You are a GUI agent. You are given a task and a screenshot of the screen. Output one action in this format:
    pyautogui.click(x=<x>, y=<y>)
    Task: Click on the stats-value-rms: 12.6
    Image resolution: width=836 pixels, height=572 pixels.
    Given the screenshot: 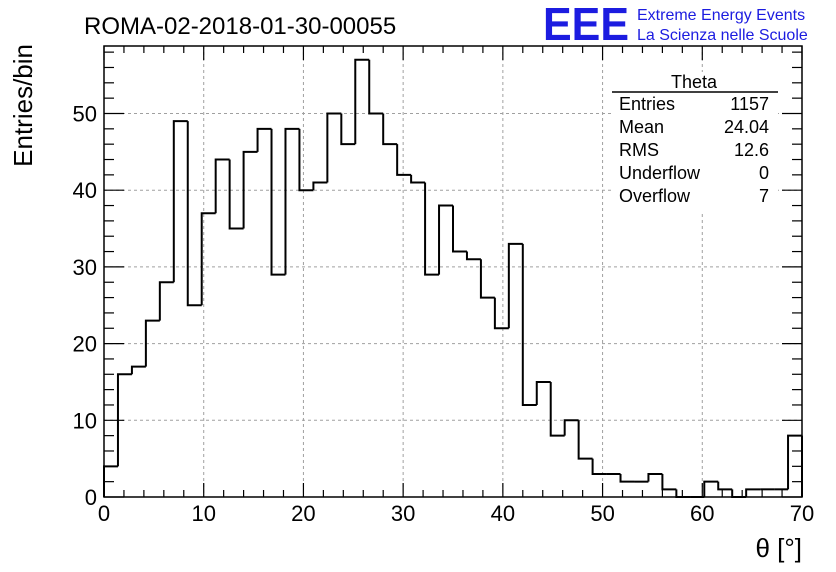 What is the action you would take?
    pyautogui.click(x=751, y=150)
    